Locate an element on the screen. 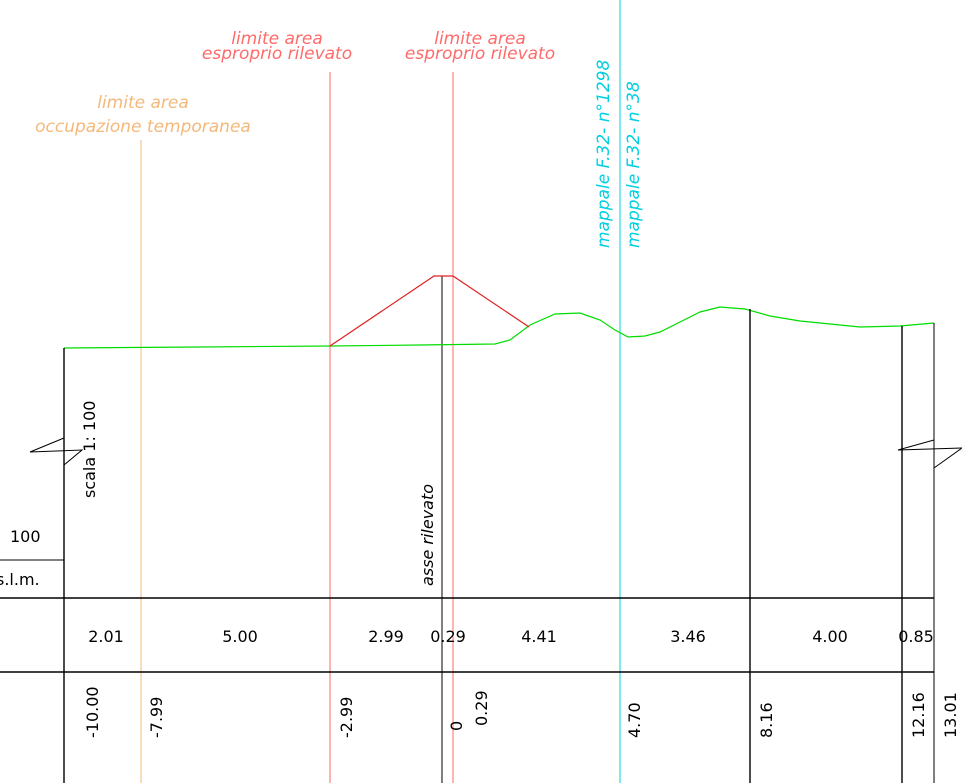  progressive-distance: 0 is located at coordinates (456, 726).